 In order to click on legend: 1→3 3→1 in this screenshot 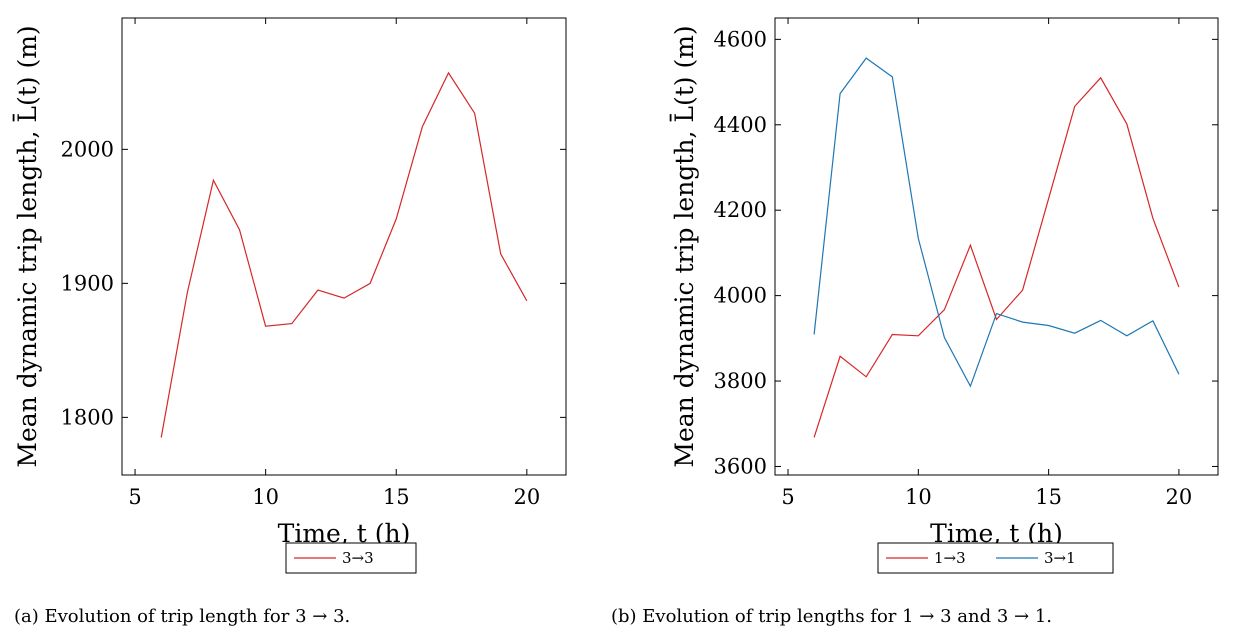, I will do `click(995, 558)`.